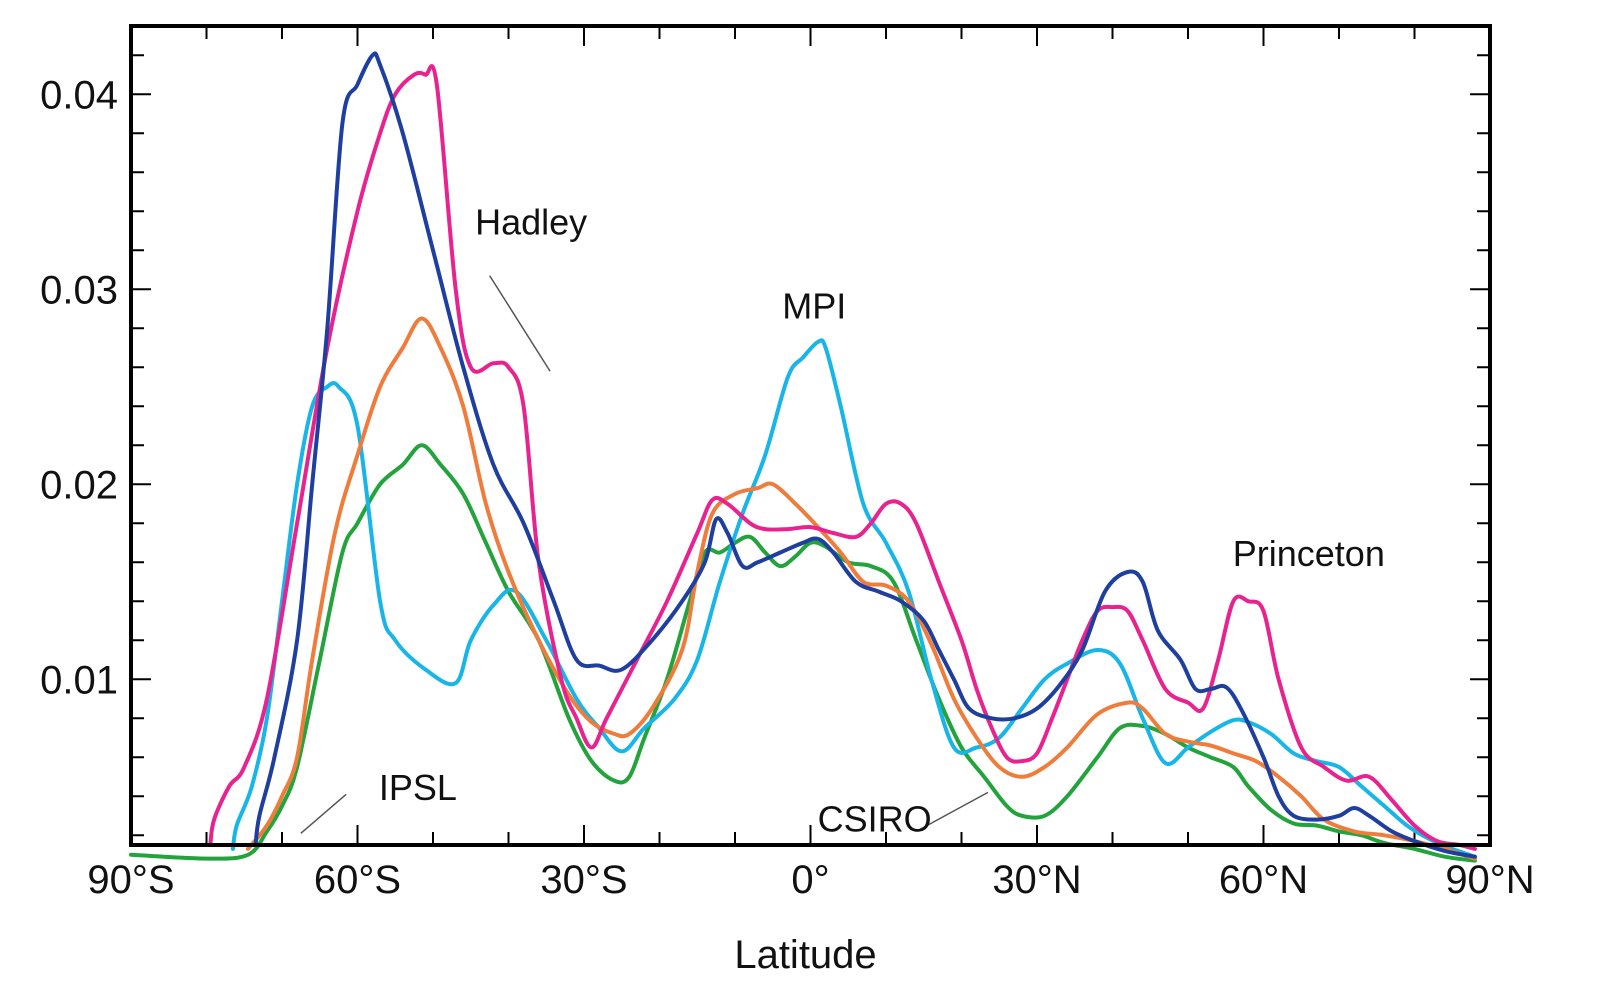 This screenshot has width=1600, height=996. I want to click on x-tick-labels: 90°S 60°S 30°S 0° 30°N 60°N 90°N, so click(810, 880).